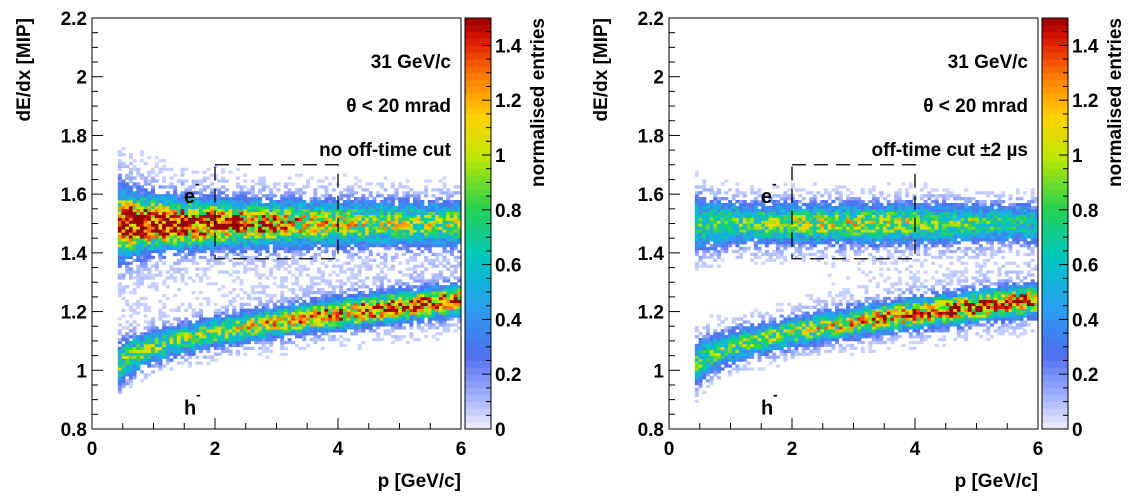 This screenshot has width=1134, height=500. I want to click on y-tick-label: 2, so click(81, 78).